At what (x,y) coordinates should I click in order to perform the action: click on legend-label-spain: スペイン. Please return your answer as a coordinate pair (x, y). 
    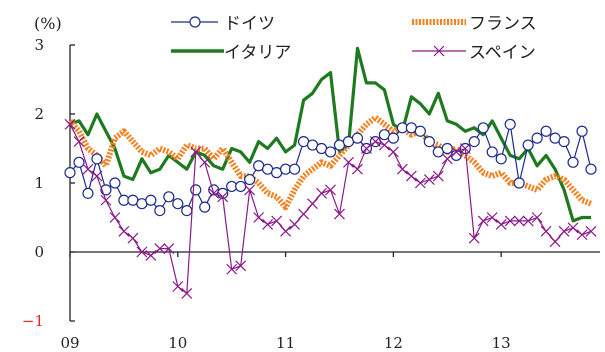
    Looking at the image, I should click on (502, 53).